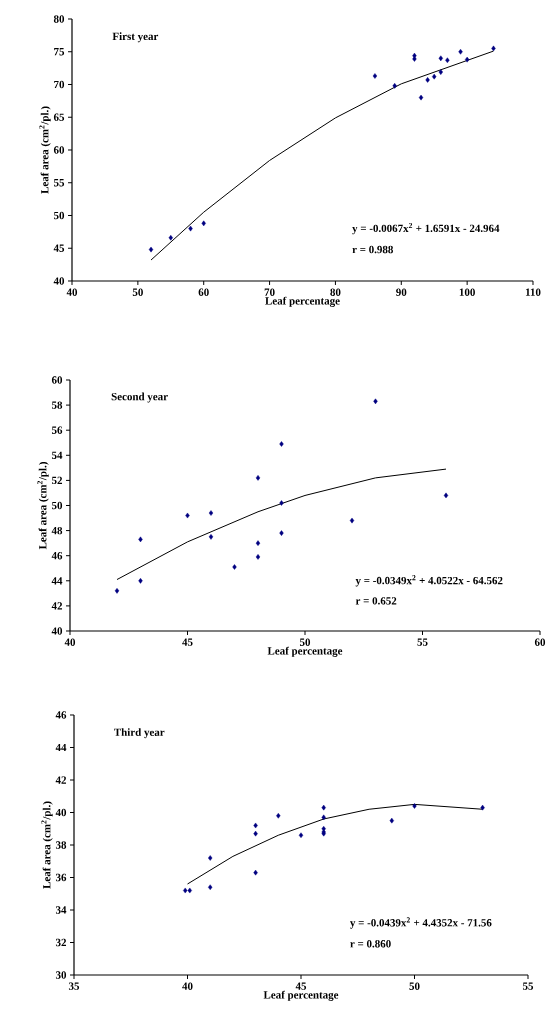  What do you see at coordinates (376, 601) in the screenshot?
I see `annotation: r = 0.652` at bounding box center [376, 601].